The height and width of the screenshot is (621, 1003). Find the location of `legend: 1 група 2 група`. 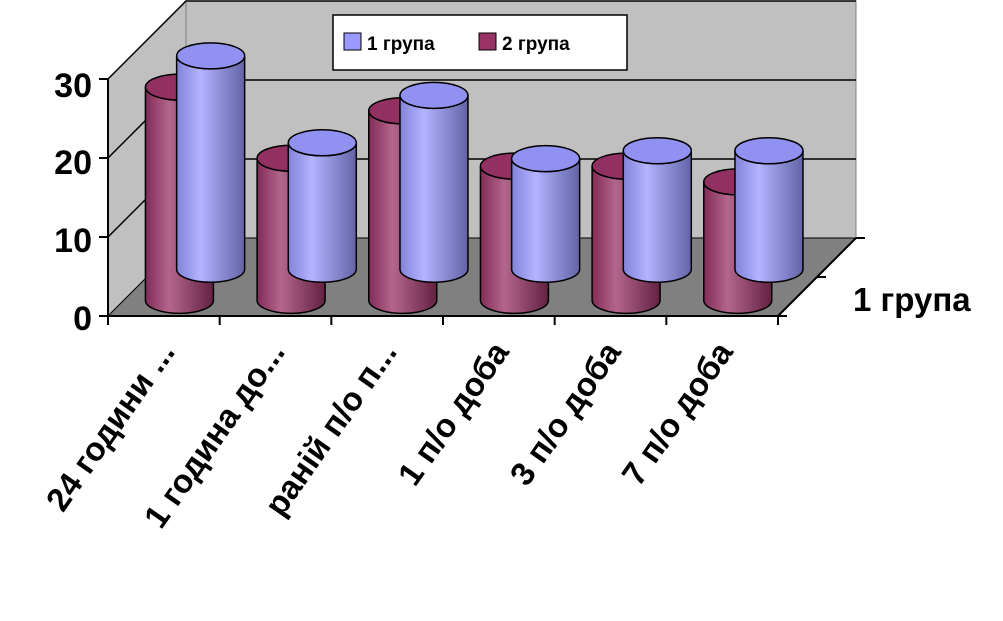

legend: 1 група 2 група is located at coordinates (480, 42).